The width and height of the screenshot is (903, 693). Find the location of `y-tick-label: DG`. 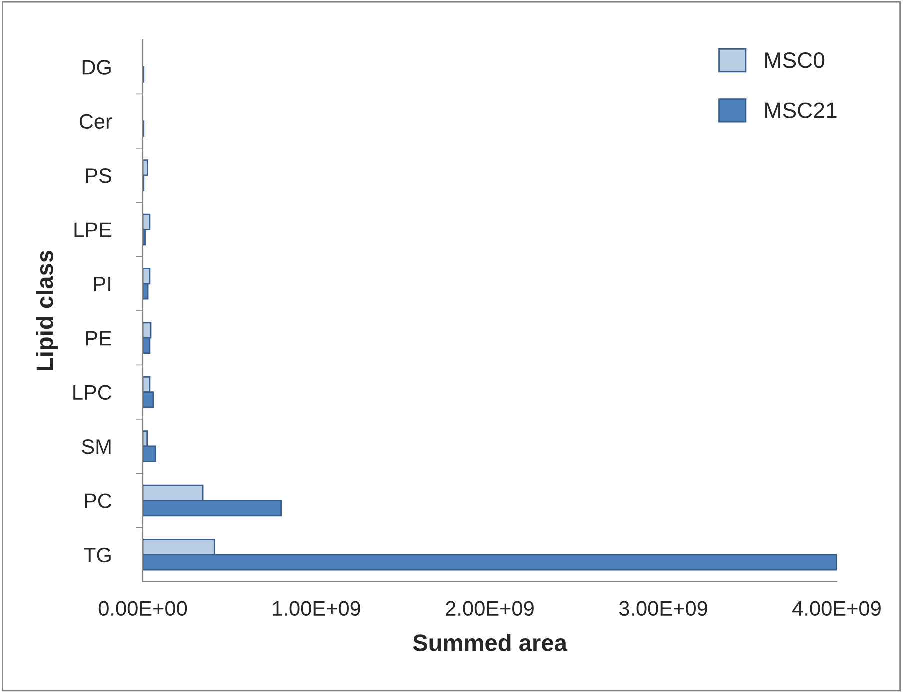

y-tick-label: DG is located at coordinates (96, 67).